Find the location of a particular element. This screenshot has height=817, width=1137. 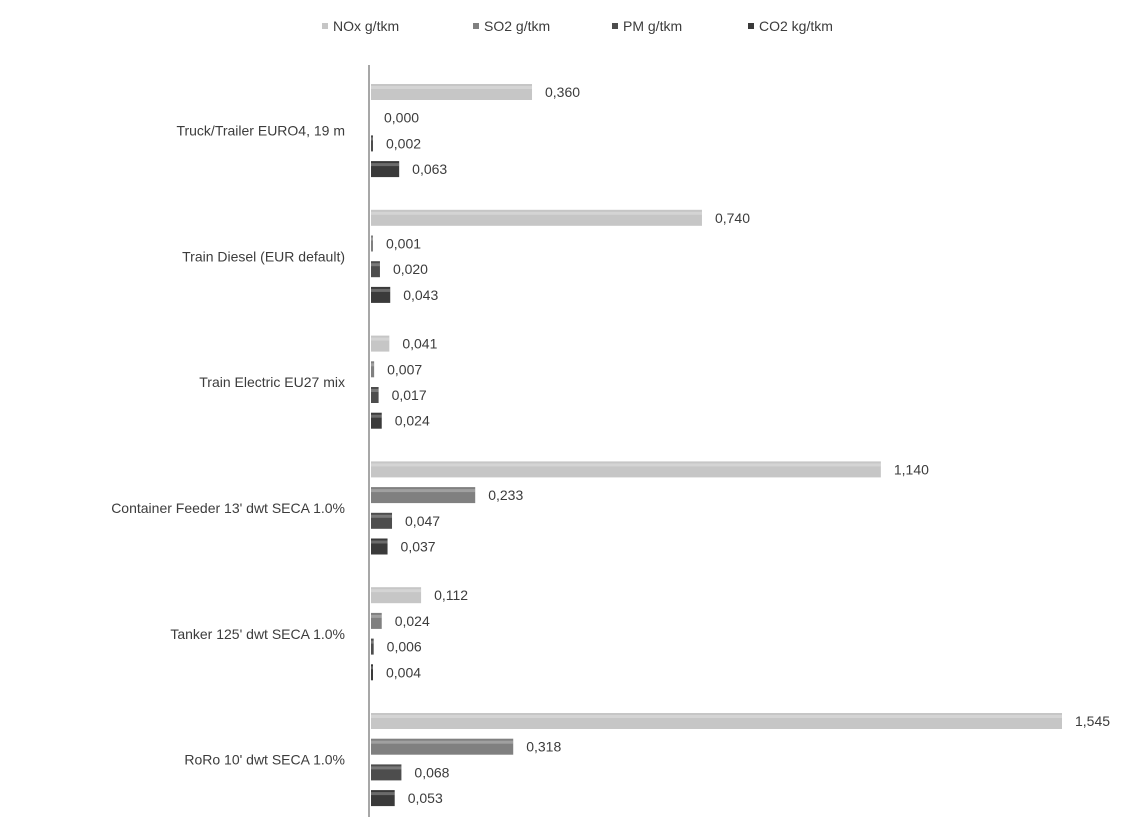

value-label-1-2: 0,020 is located at coordinates (410, 269).